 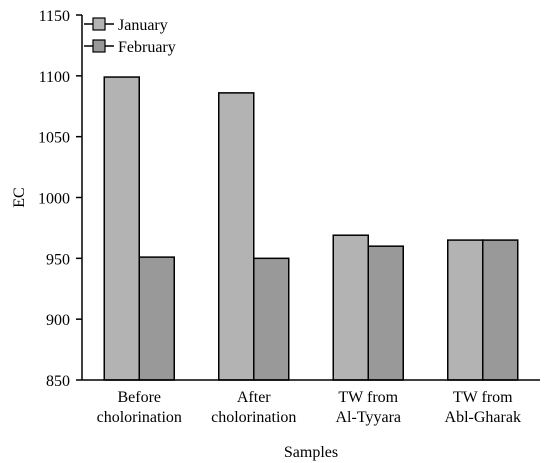 What do you see at coordinates (58, 381) in the screenshot?
I see `y-tick-label: 850` at bounding box center [58, 381].